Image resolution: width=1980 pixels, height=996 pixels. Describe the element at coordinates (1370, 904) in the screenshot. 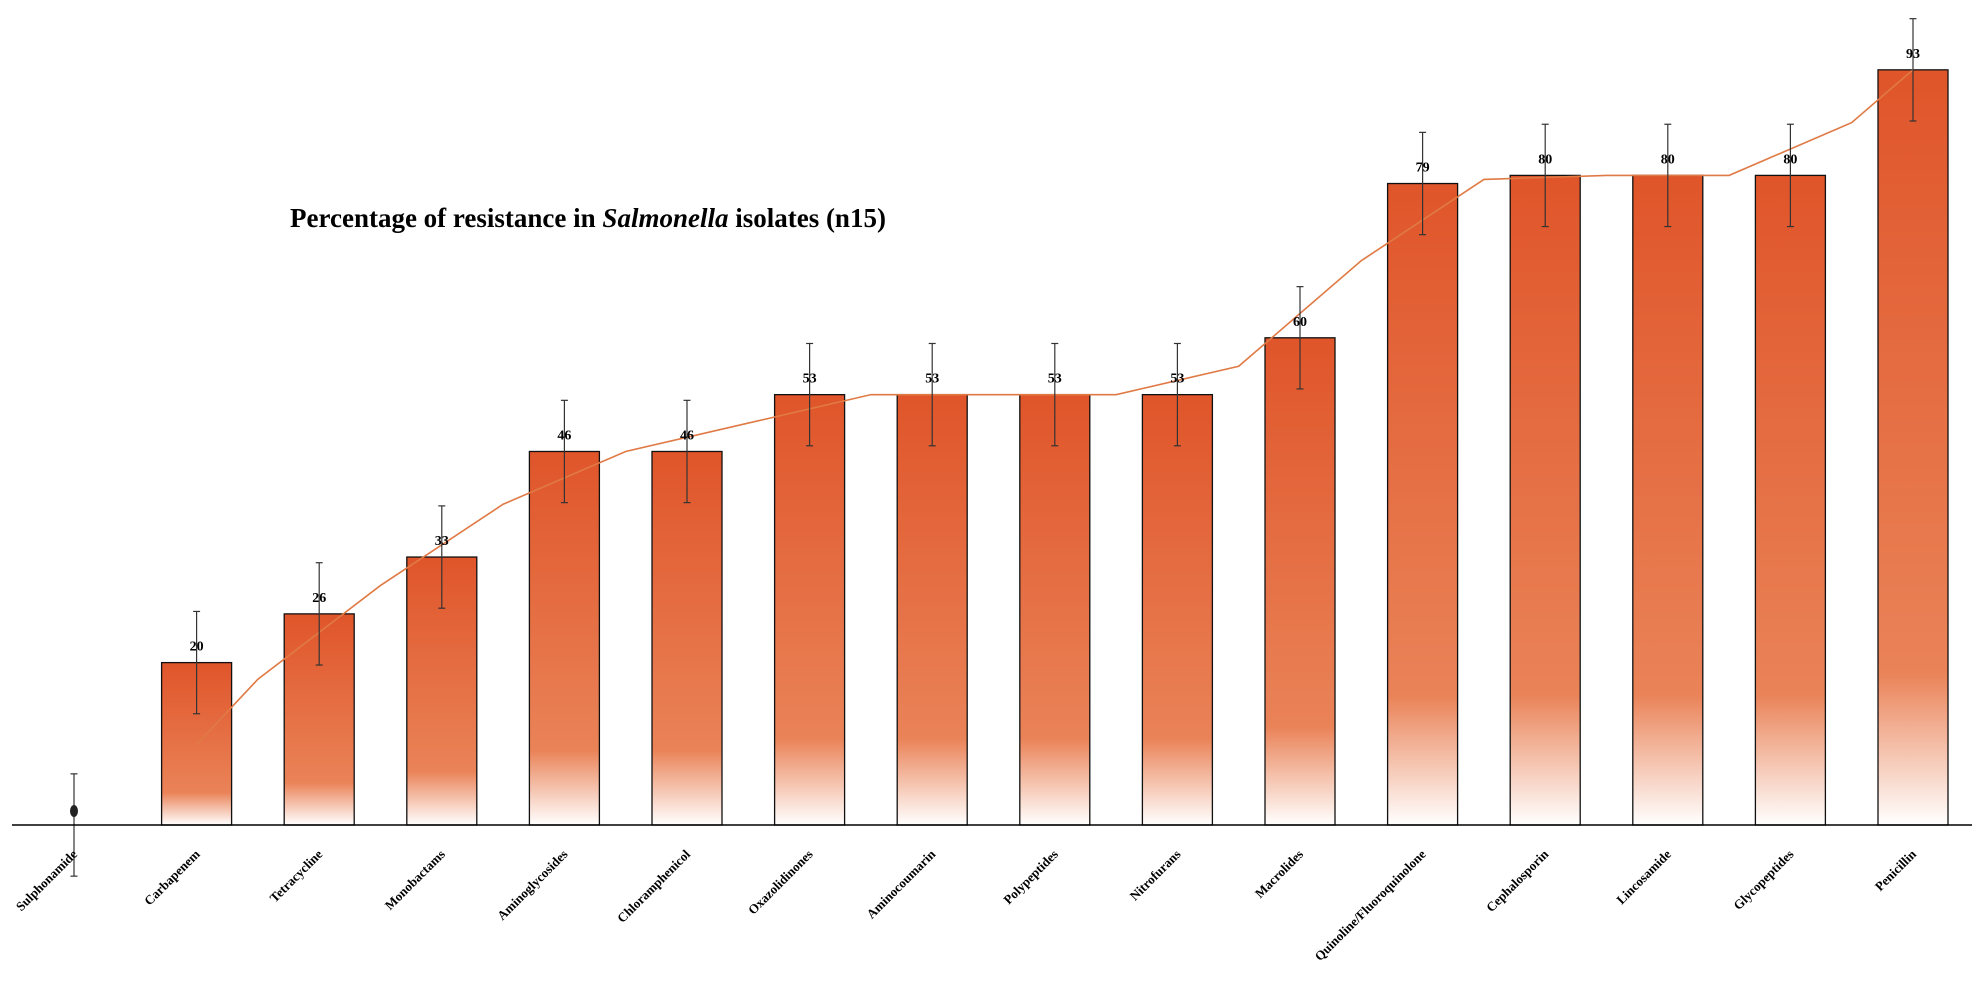

I see `category-tick-label: Quinoline/Fluoroquinolone` at that location.